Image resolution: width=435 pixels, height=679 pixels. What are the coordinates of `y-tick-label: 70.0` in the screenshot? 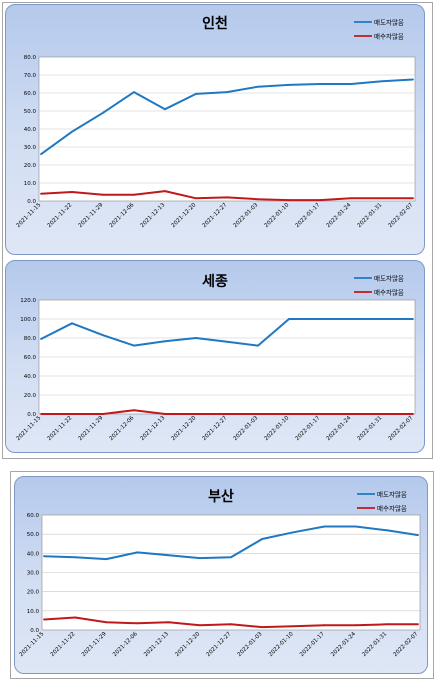 It's located at (30, 76).